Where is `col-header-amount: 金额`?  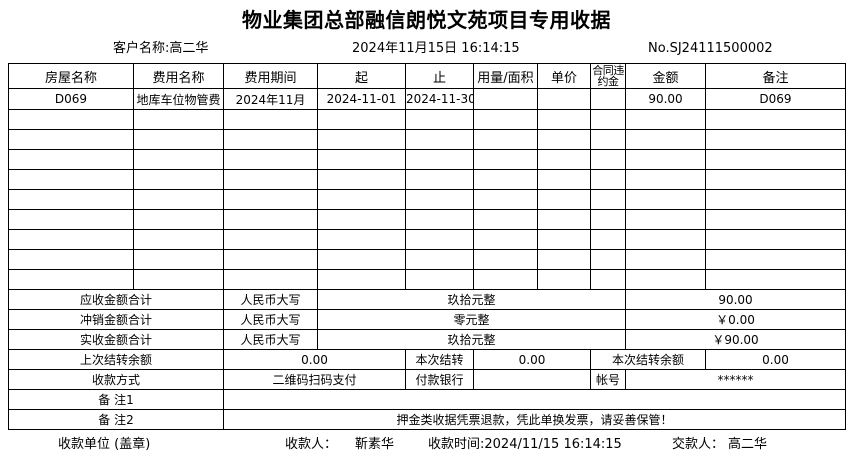
col-header-amount: 金额 is located at coordinates (665, 76).